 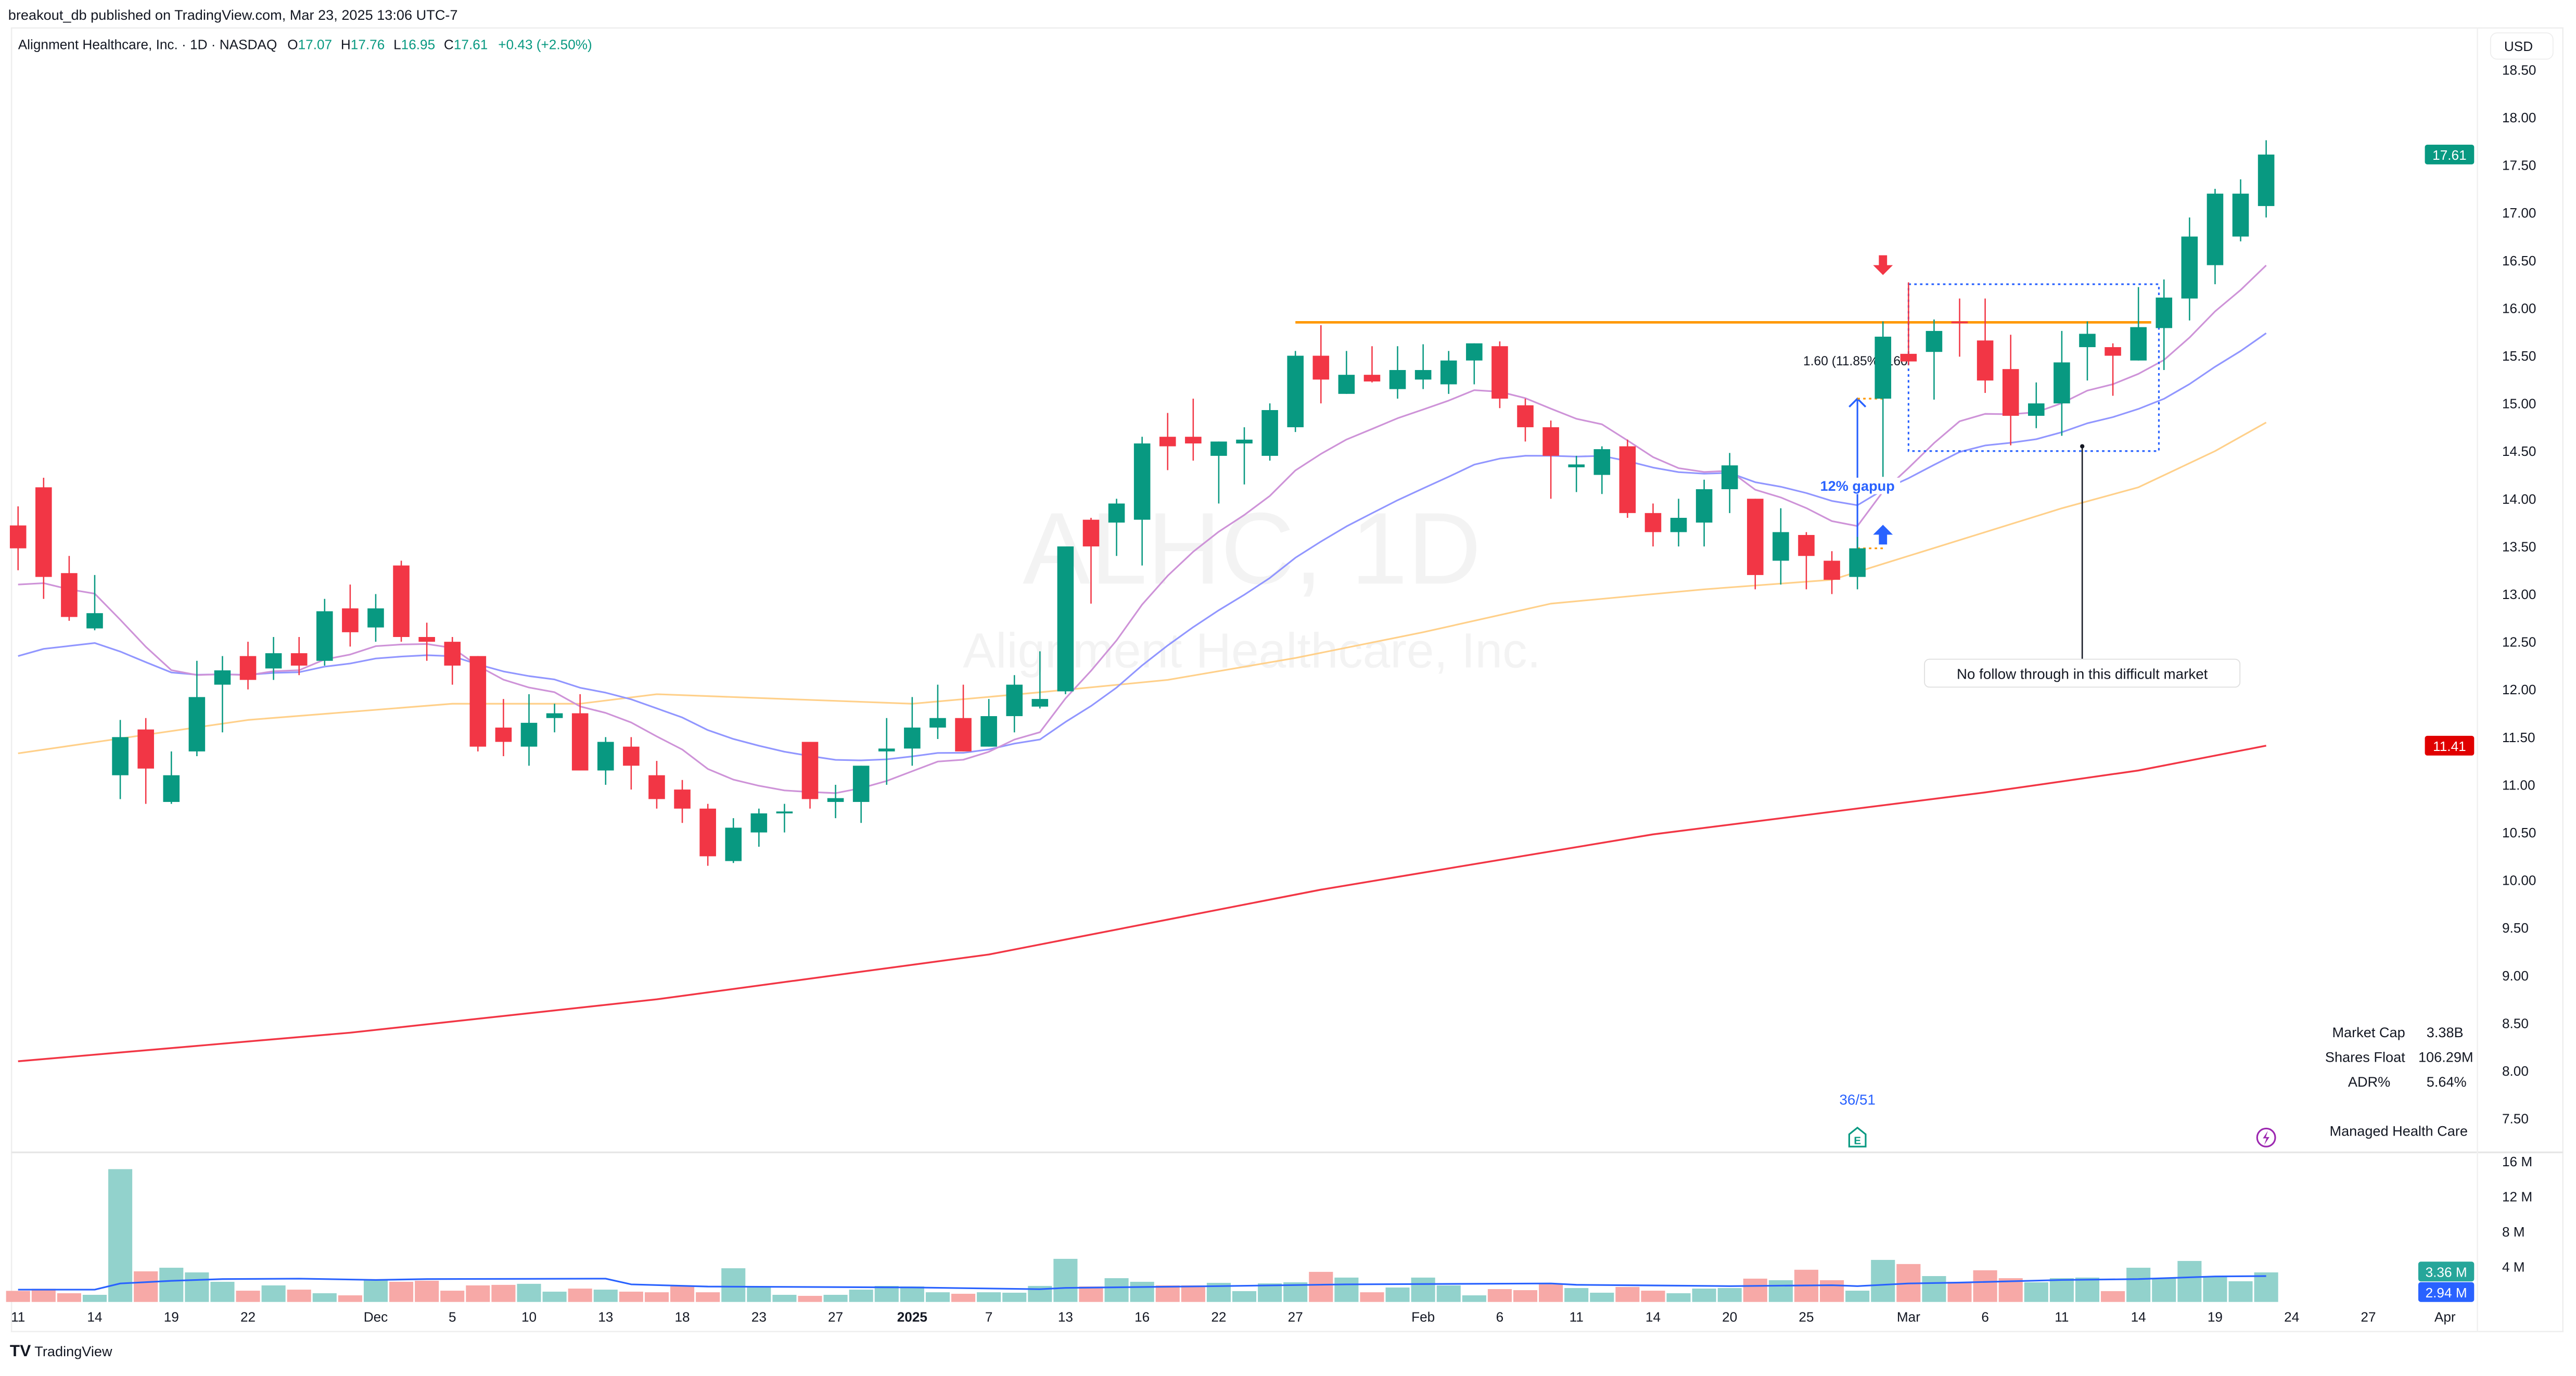 What do you see at coordinates (1883, 265) in the screenshot?
I see `sell-arrow-icon` at bounding box center [1883, 265].